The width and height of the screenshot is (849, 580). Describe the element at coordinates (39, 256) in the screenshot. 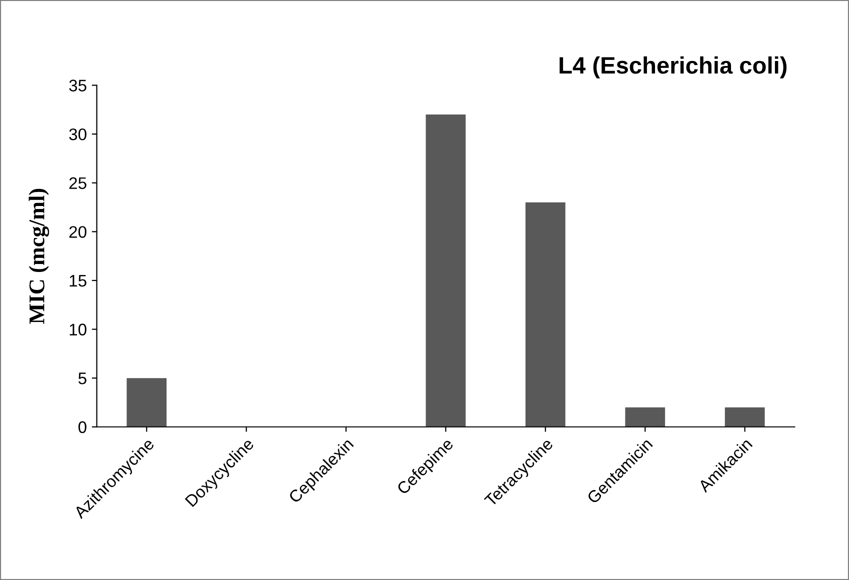

I see `y-axis-title: MIC (mcg/ml)` at that location.